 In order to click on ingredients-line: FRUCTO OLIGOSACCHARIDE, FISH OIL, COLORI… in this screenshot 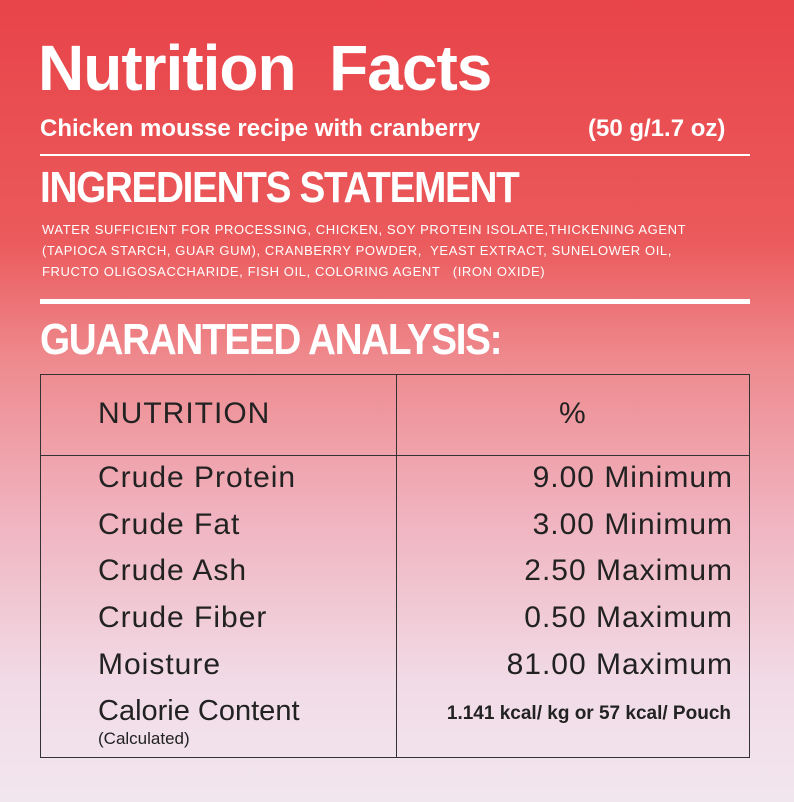, I will do `click(294, 271)`.